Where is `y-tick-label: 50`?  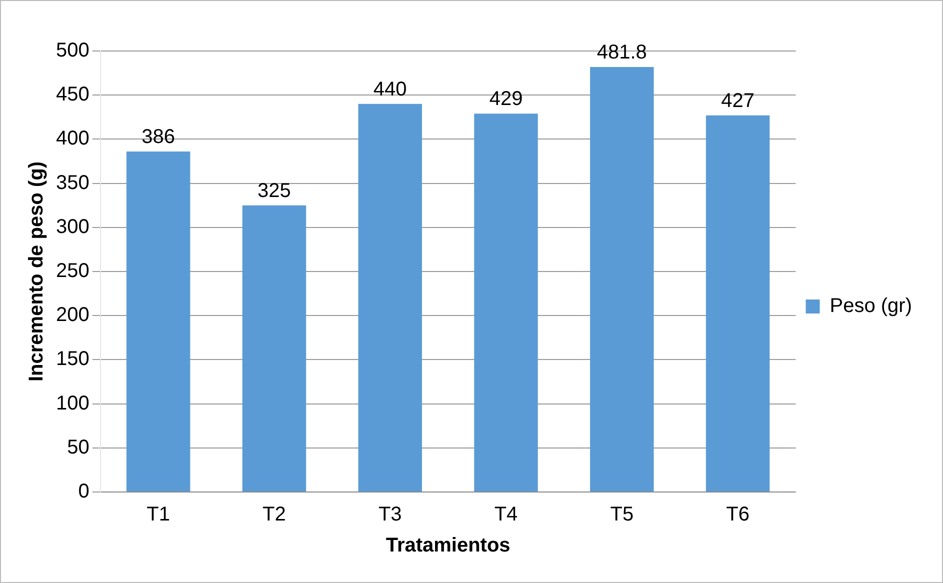 y-tick-label: 50 is located at coordinates (78, 447).